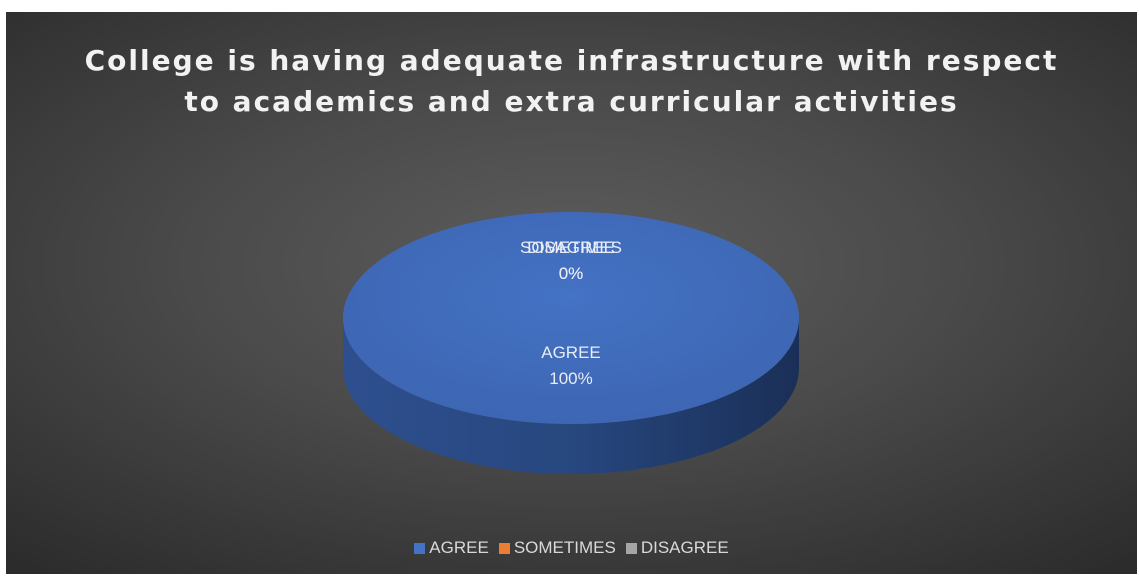 This screenshot has height=576, width=1139. Describe the element at coordinates (570, 378) in the screenshot. I see `data-label-percent-agree: 100%` at that location.